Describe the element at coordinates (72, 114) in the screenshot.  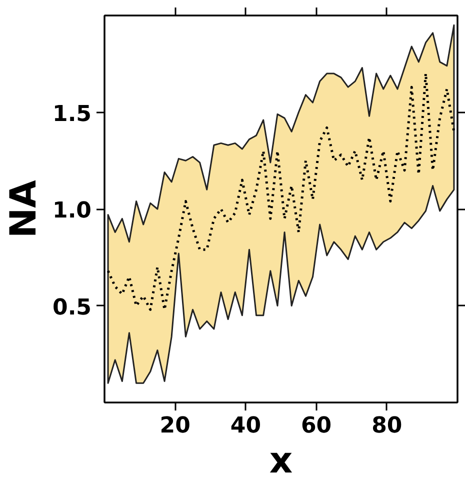
I see `y-tick-label: 1.5` at that location.